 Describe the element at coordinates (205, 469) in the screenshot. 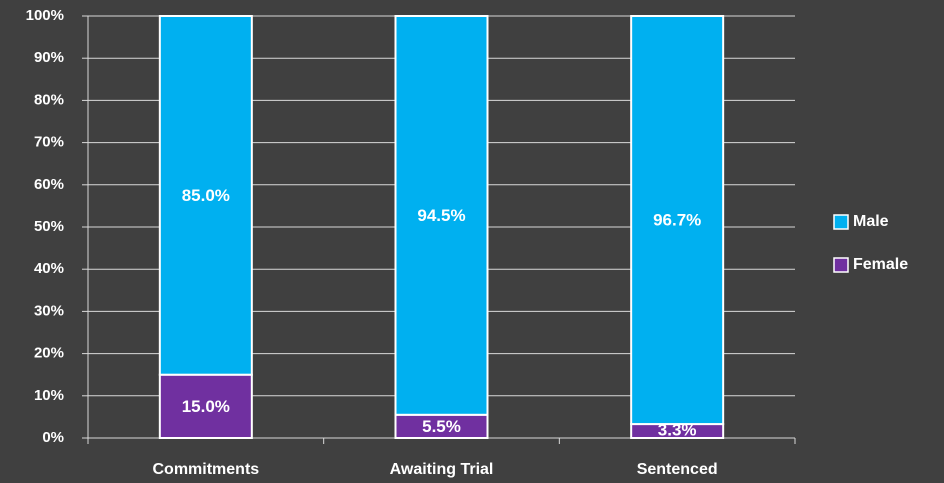

I see `x-tick-label: Commitments` at that location.